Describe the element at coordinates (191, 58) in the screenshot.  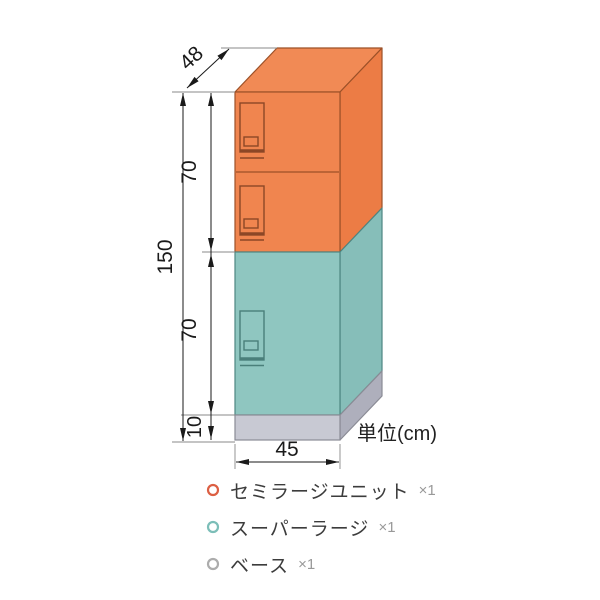
I see `dimension-label-depth: 48` at that location.